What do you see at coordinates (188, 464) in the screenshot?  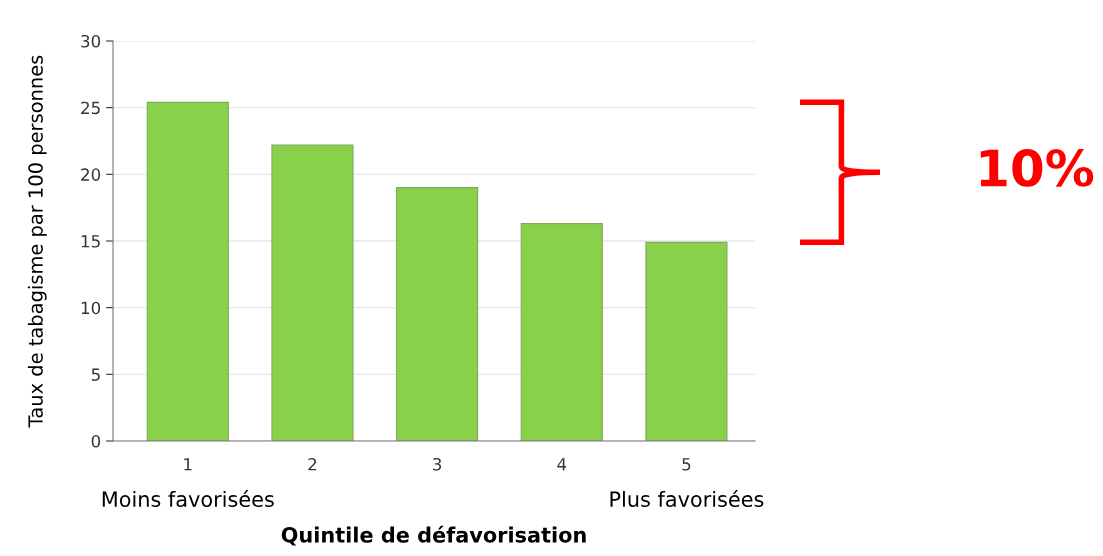 I see `x-tick-label: 1` at bounding box center [188, 464].